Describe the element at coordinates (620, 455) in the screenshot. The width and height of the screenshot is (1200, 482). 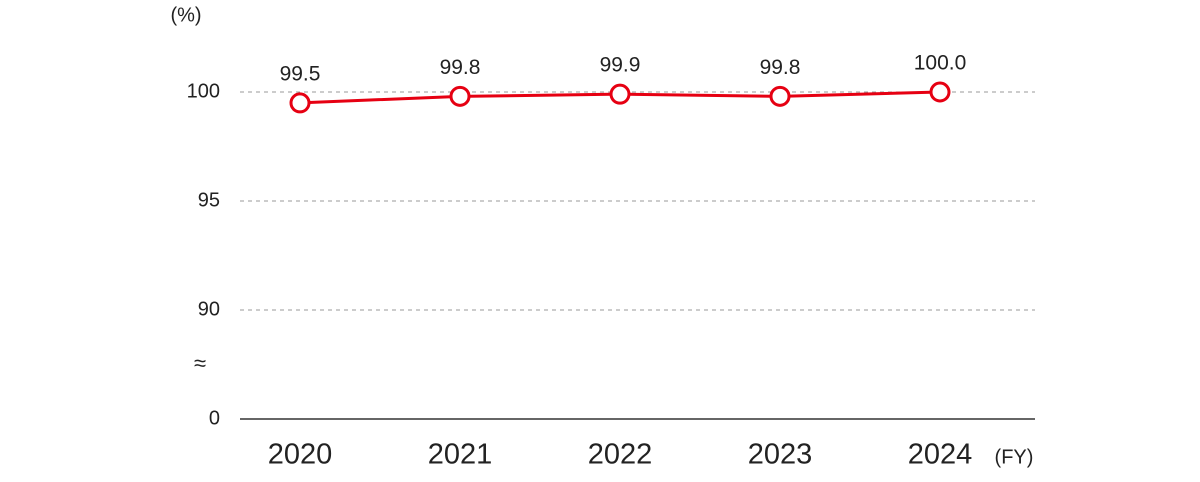
I see `x-tick-label: 2022` at that location.